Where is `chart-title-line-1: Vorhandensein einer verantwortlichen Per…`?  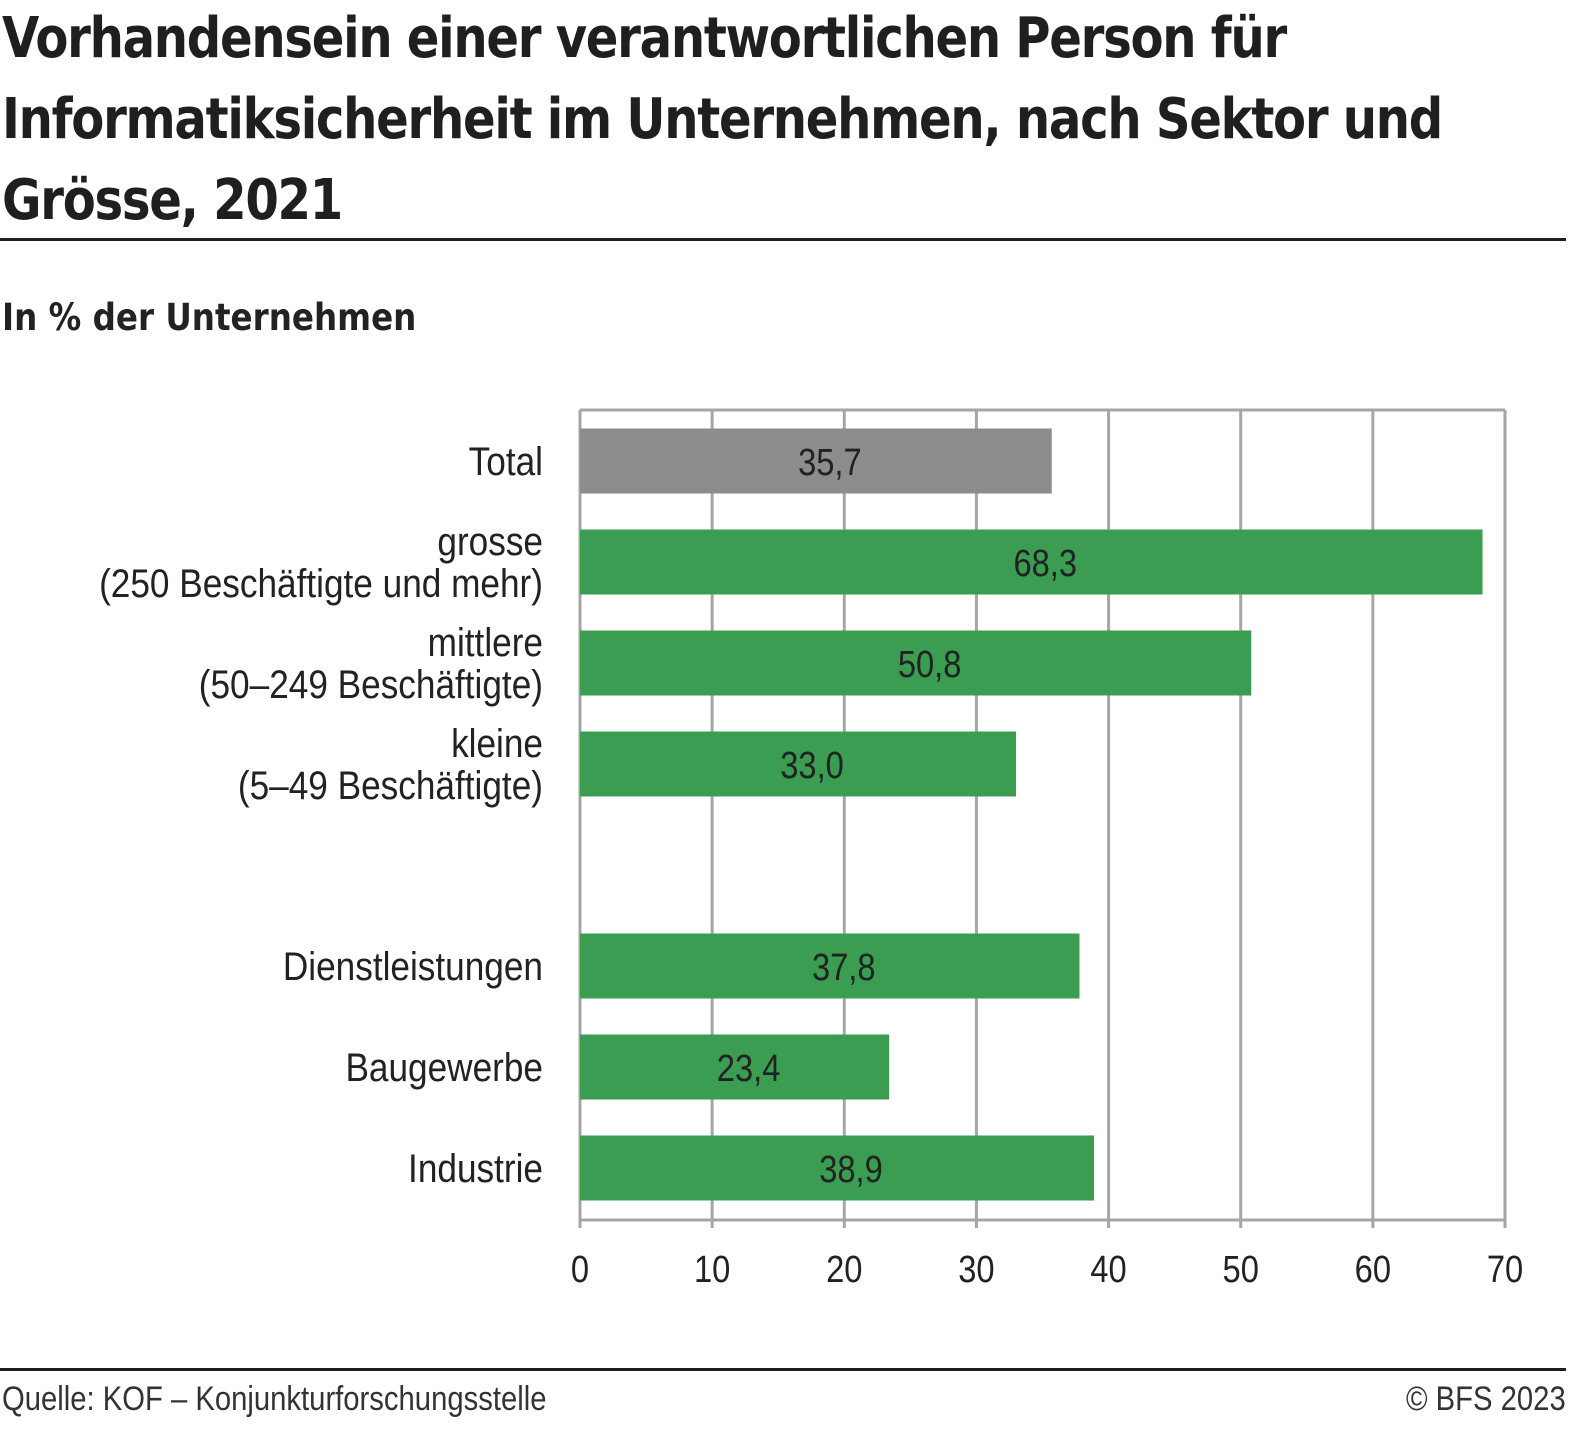
chart-title-line-1: Vorhandensein einer verantwortlichen Per… is located at coordinates (644, 38).